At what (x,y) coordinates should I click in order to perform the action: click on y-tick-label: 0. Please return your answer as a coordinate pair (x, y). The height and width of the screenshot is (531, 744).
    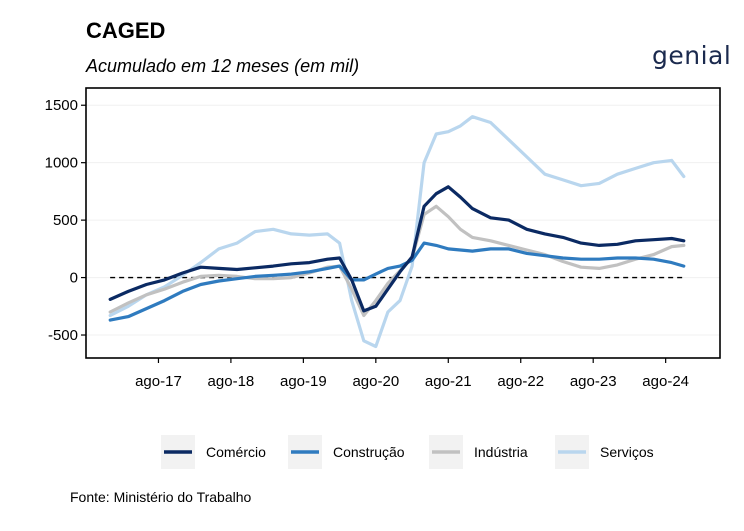
    Looking at the image, I should click on (74, 278).